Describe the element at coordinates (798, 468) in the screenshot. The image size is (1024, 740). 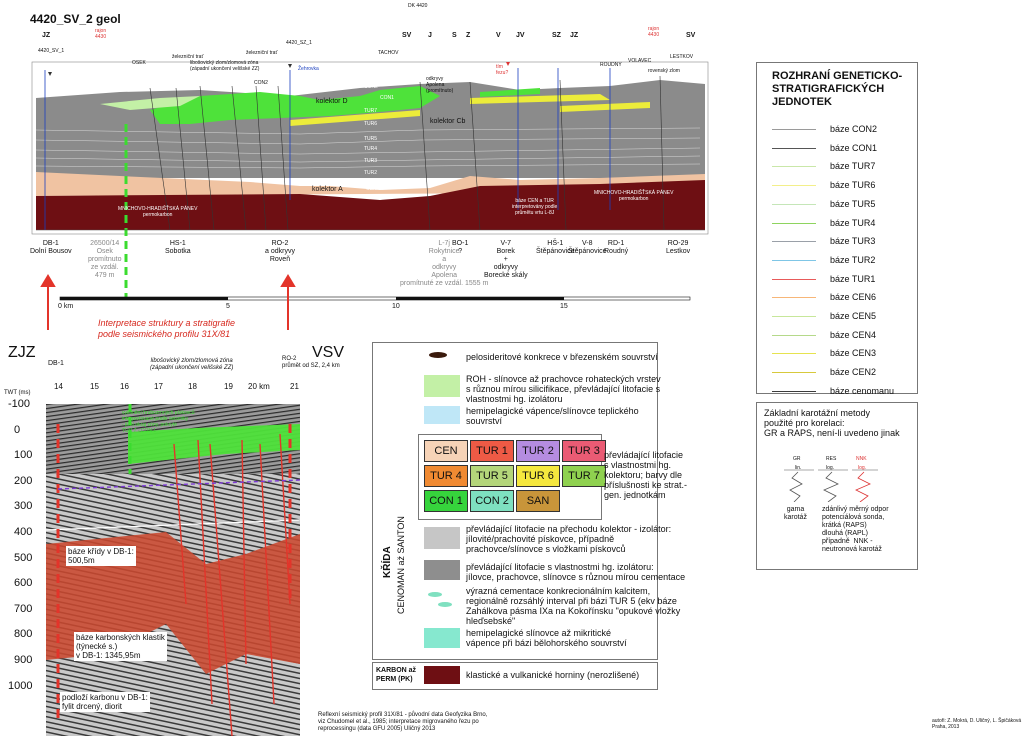
I see `log-gr-scale: lin.` at that location.